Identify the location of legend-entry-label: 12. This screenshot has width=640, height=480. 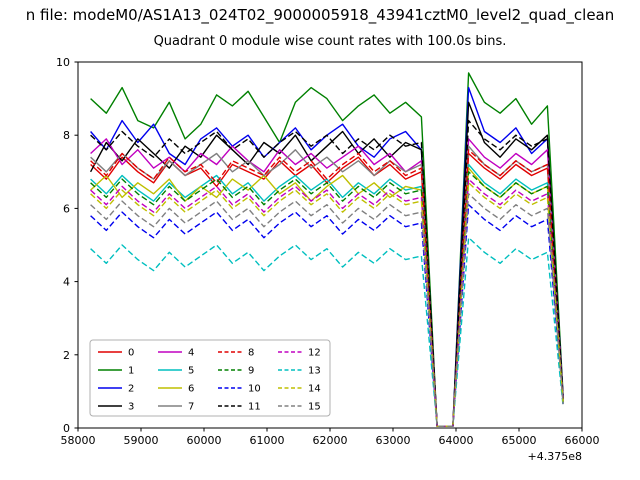
(314, 353).